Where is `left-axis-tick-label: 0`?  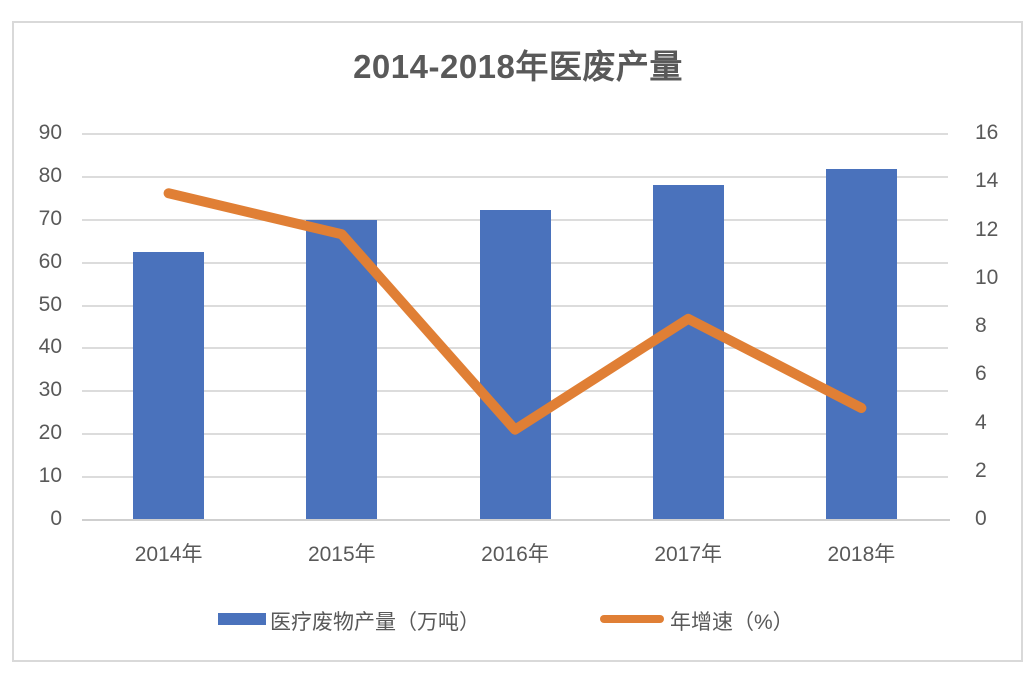 left-axis-tick-label: 0 is located at coordinates (56, 518).